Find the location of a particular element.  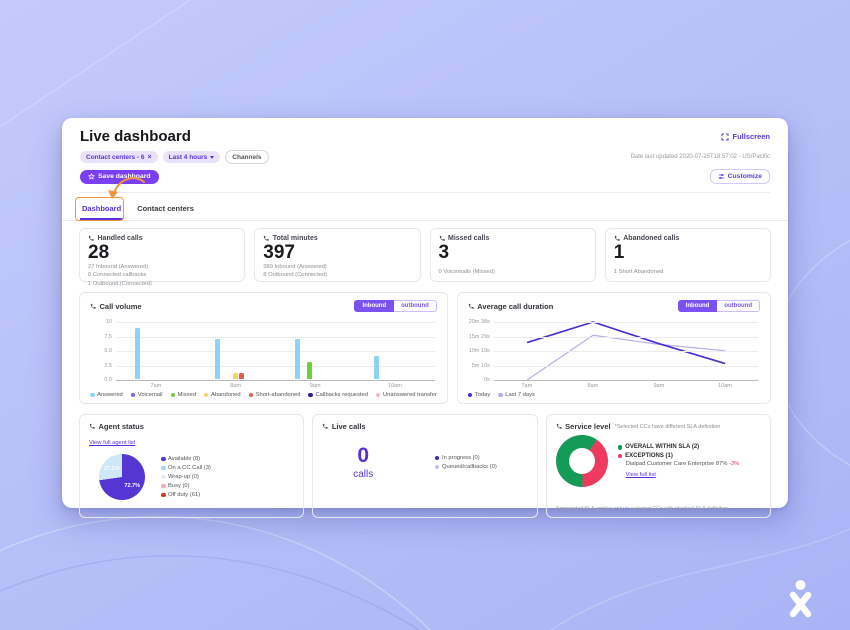

brand-logo is located at coordinates (800, 599).